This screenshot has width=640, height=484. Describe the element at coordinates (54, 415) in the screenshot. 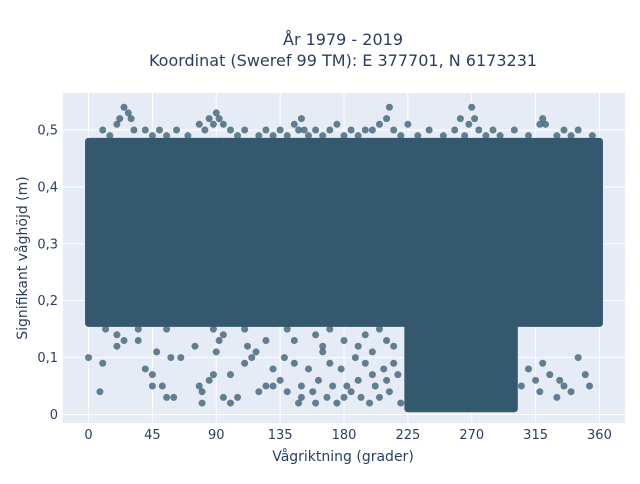

I see `y-tick-label: 0` at that location.